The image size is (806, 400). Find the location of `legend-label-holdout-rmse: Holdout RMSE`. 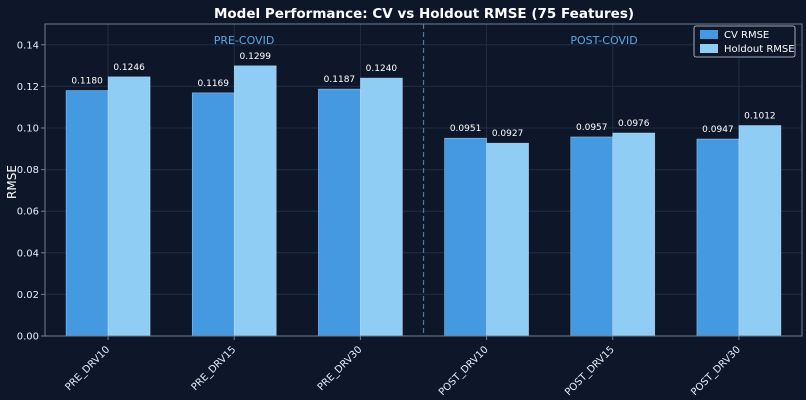

legend-label-holdout-rmse: Holdout RMSE is located at coordinates (759, 49).